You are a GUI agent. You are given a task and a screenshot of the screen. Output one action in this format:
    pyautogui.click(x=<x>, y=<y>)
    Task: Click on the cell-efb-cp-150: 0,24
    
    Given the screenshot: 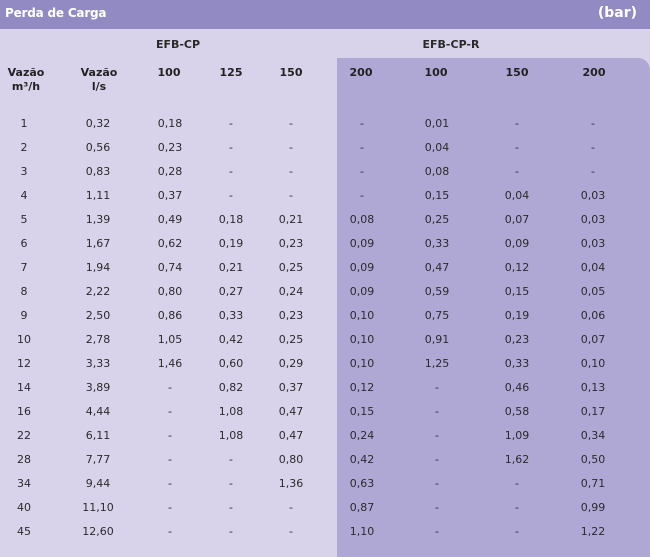 What is the action you would take?
    pyautogui.click(x=291, y=291)
    